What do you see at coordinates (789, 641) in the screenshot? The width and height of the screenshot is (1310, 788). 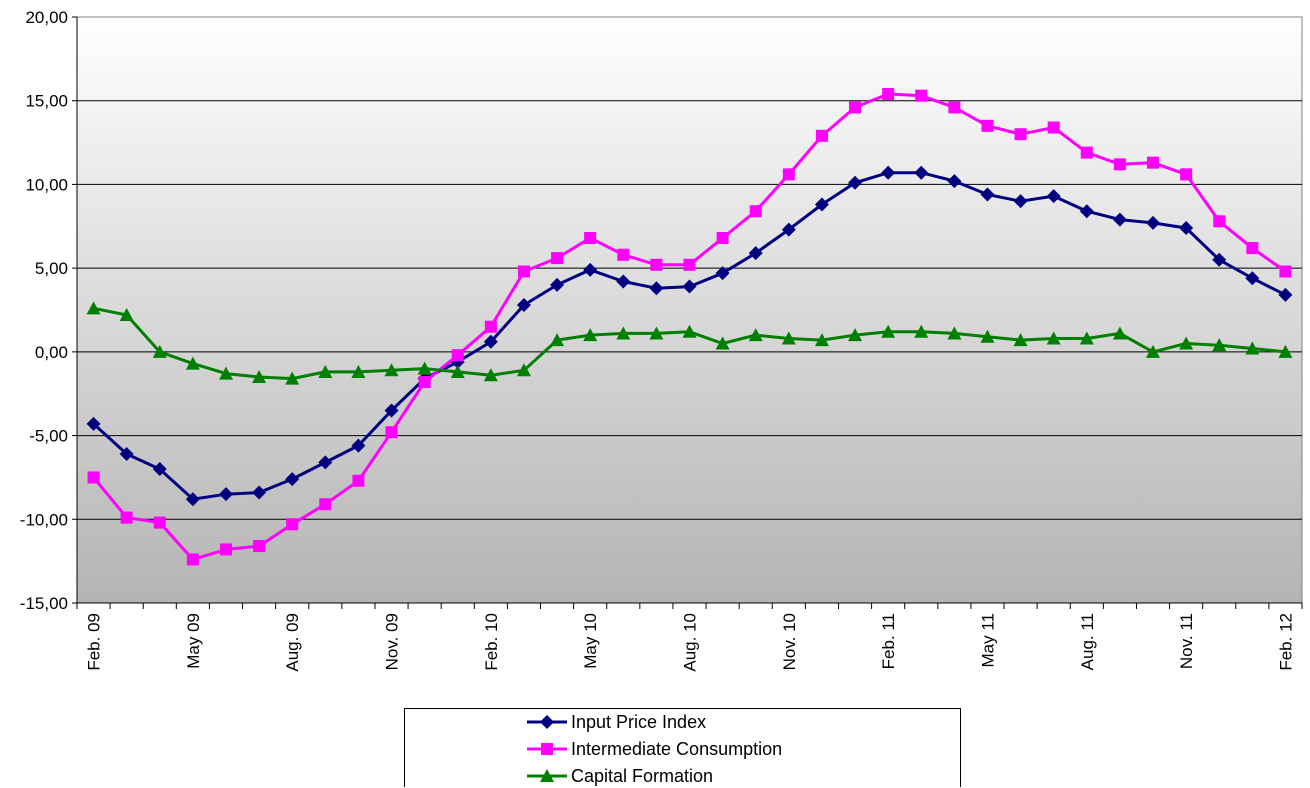 I see `x-tick-label: Nov. 10` at bounding box center [789, 641].